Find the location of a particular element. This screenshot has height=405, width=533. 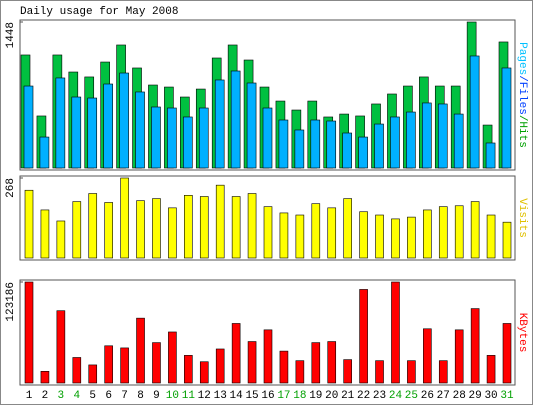

x-tick-label: 29 is located at coordinates (475, 396).